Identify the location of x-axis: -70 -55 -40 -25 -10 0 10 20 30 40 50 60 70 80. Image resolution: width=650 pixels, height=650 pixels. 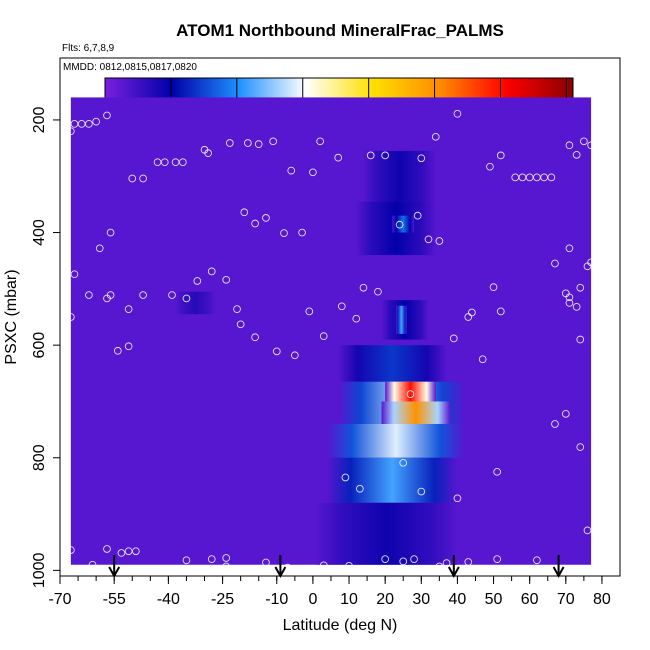
(329, 592).